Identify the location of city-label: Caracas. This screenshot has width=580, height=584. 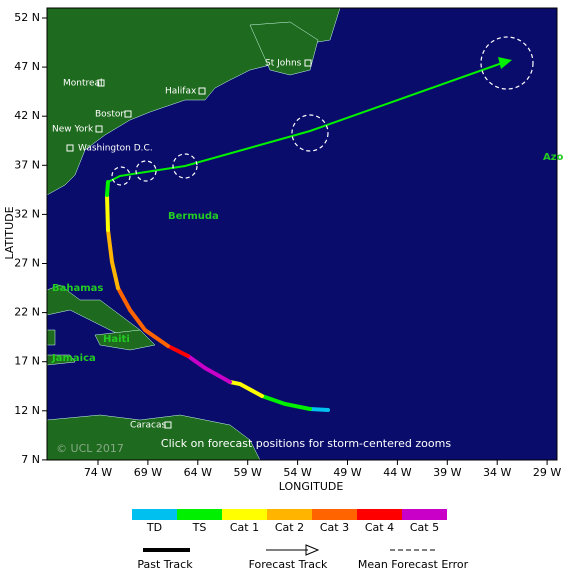
(148, 426).